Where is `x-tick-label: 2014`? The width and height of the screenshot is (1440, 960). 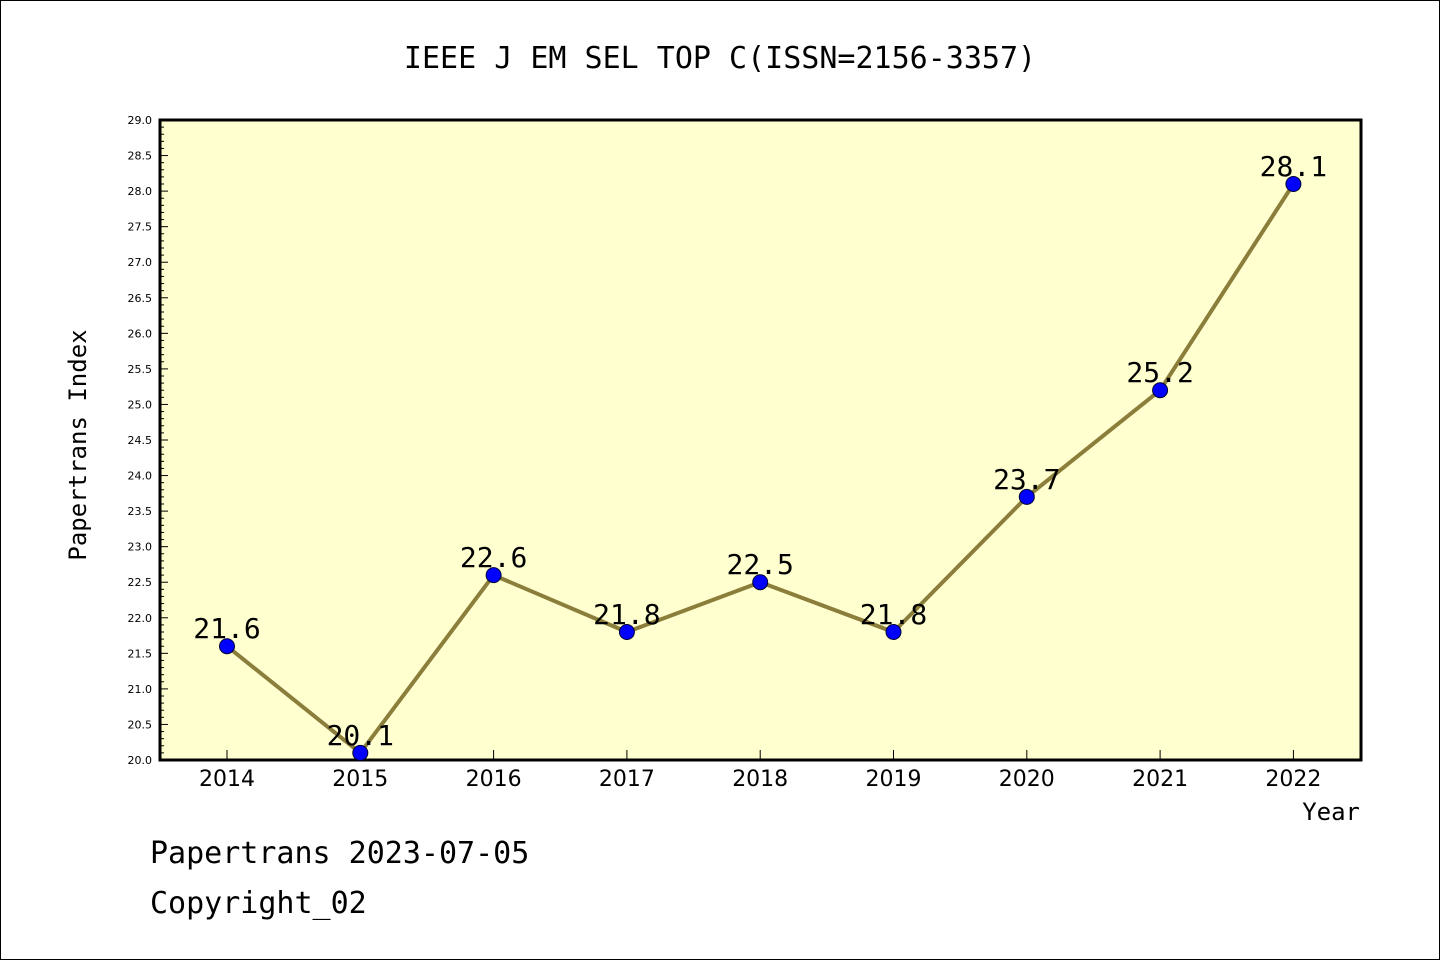 x-tick-label: 2014 is located at coordinates (227, 779).